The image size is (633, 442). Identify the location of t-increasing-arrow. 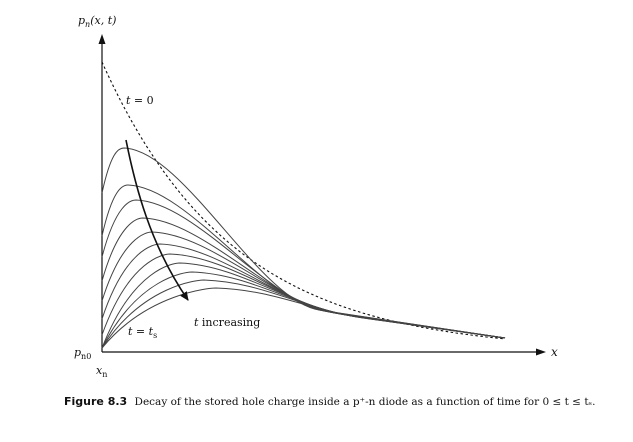
(157, 220).